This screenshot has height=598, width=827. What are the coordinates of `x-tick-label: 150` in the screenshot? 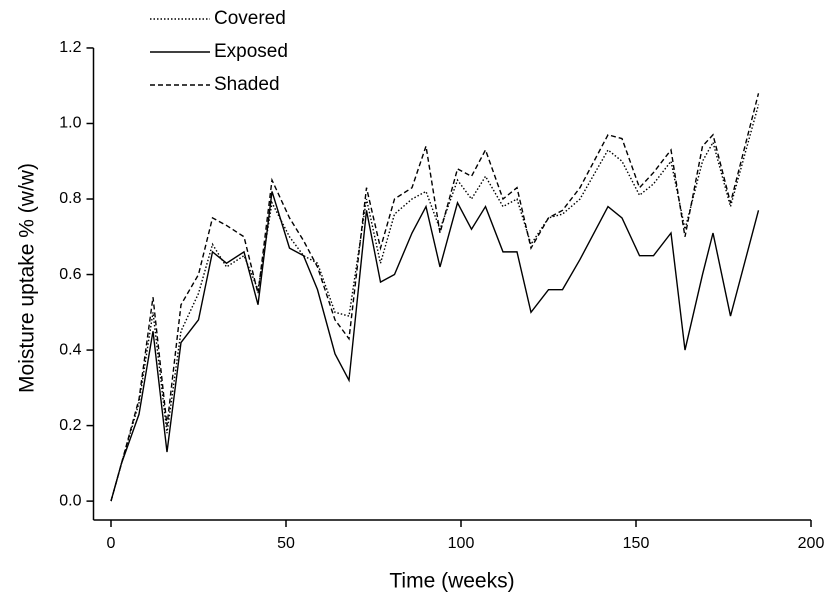 It's located at (636, 543).